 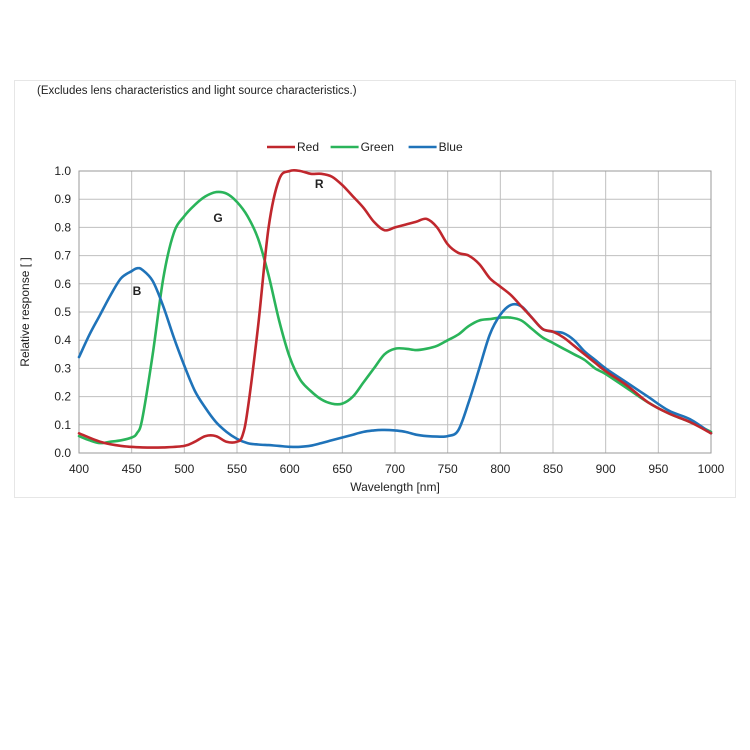 I want to click on x-tick-label: 750, so click(x=448, y=469).